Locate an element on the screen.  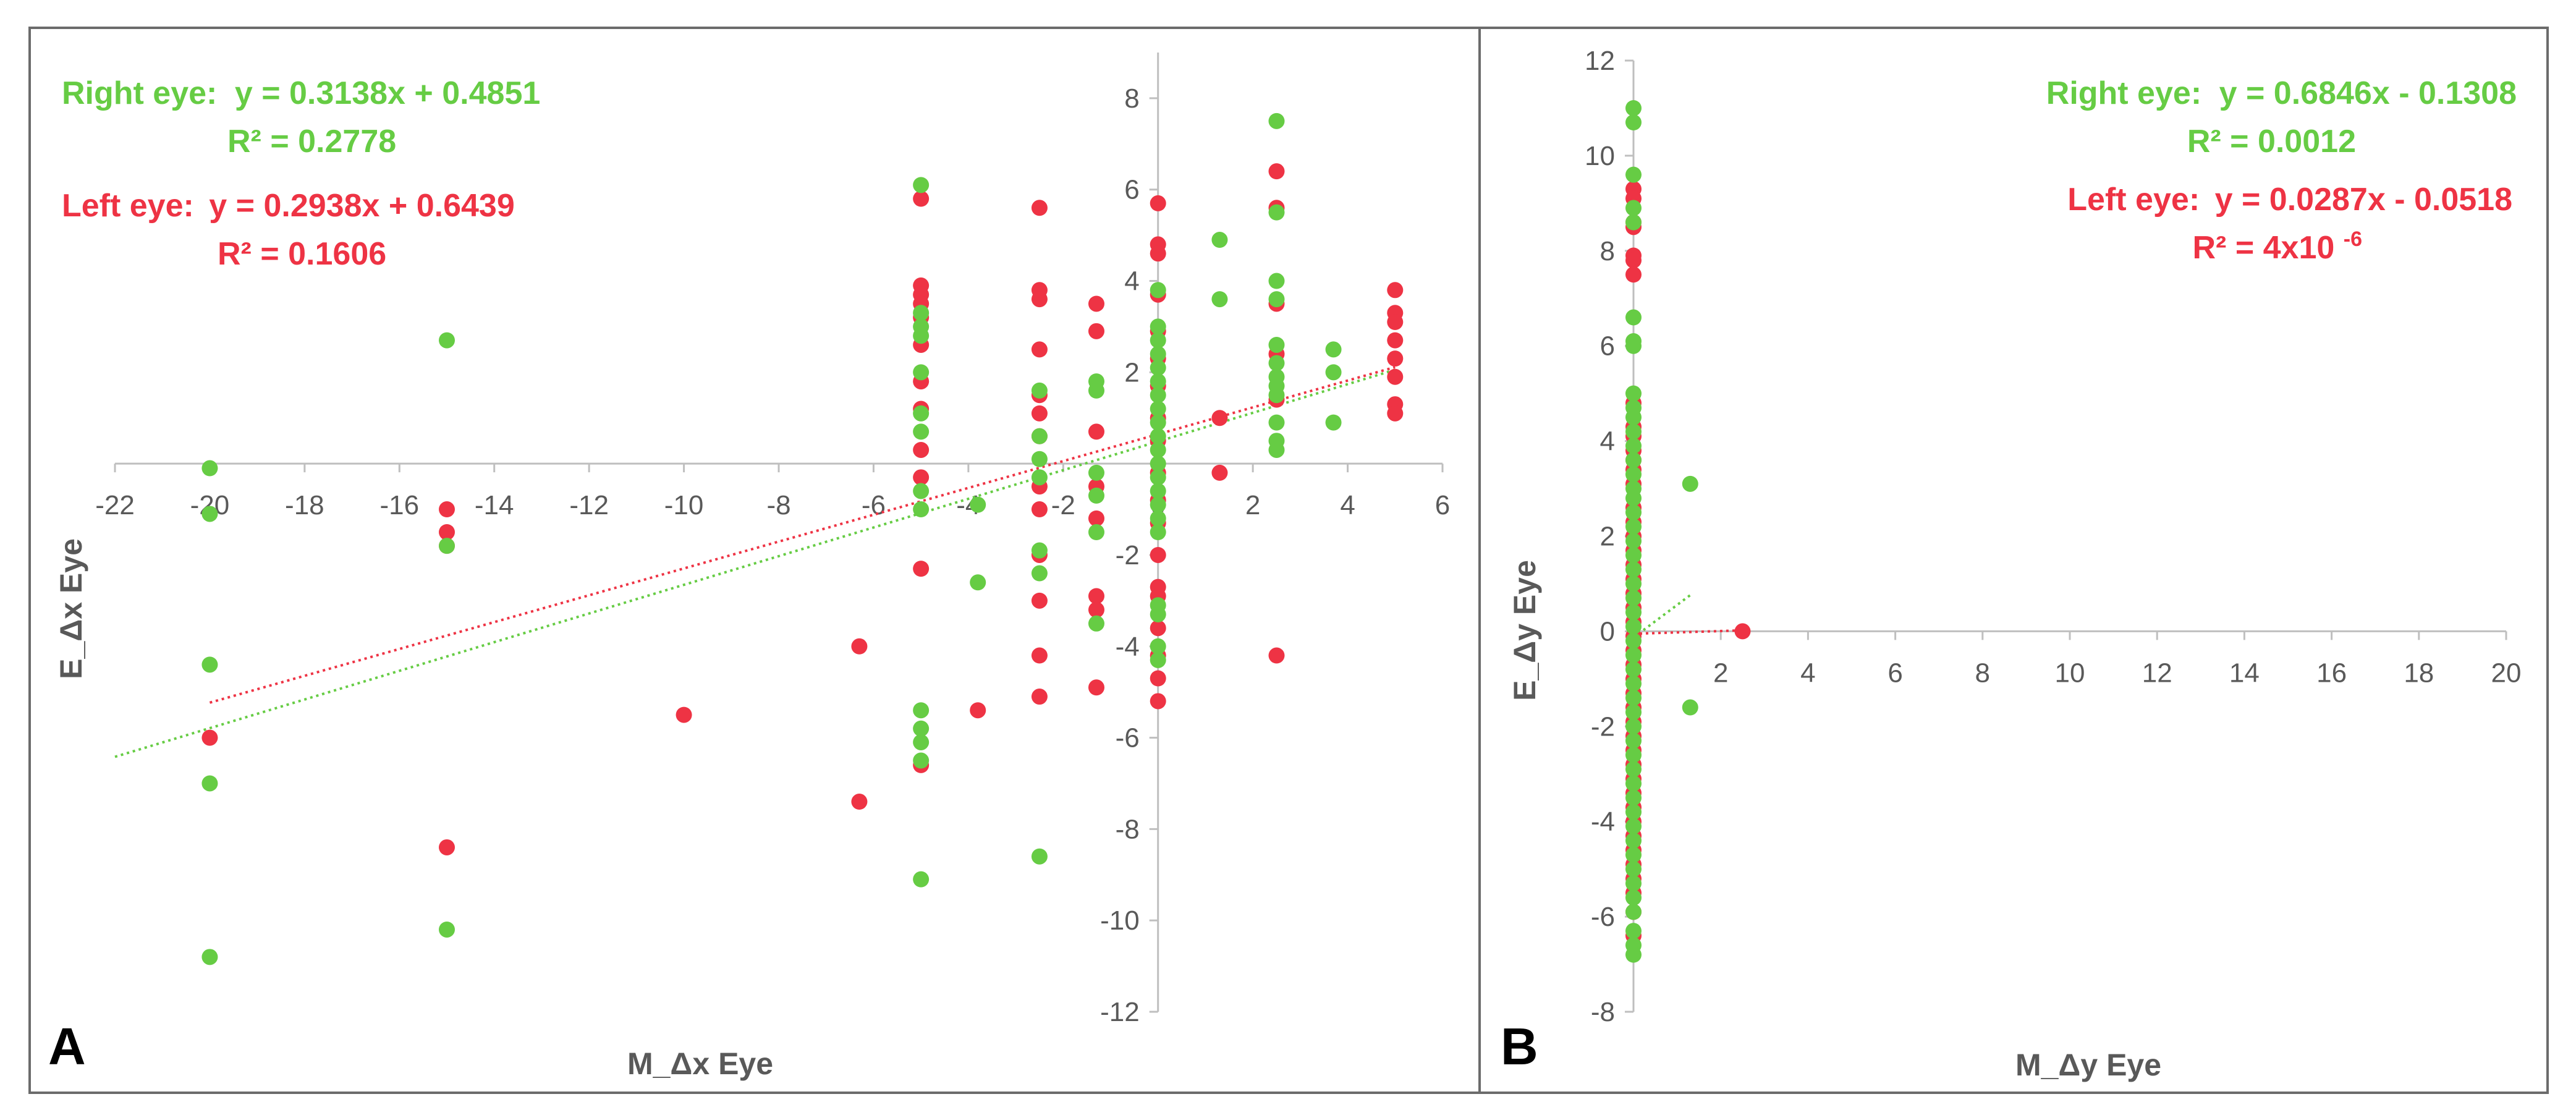
panel-b-y-tick-label: 6 is located at coordinates (1607, 346).